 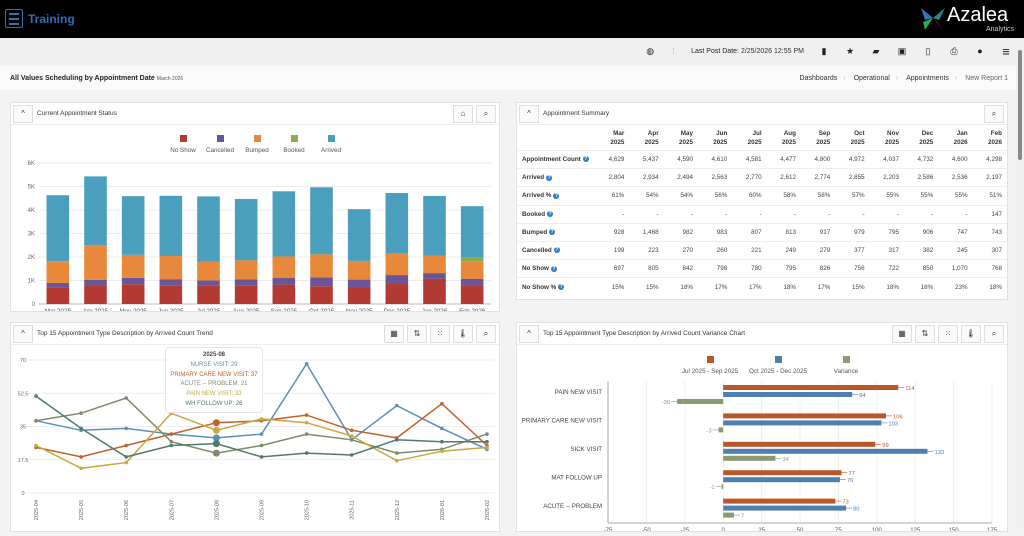 What do you see at coordinates (23, 428) in the screenshot?
I see `y-tick-label: 35` at bounding box center [23, 428].